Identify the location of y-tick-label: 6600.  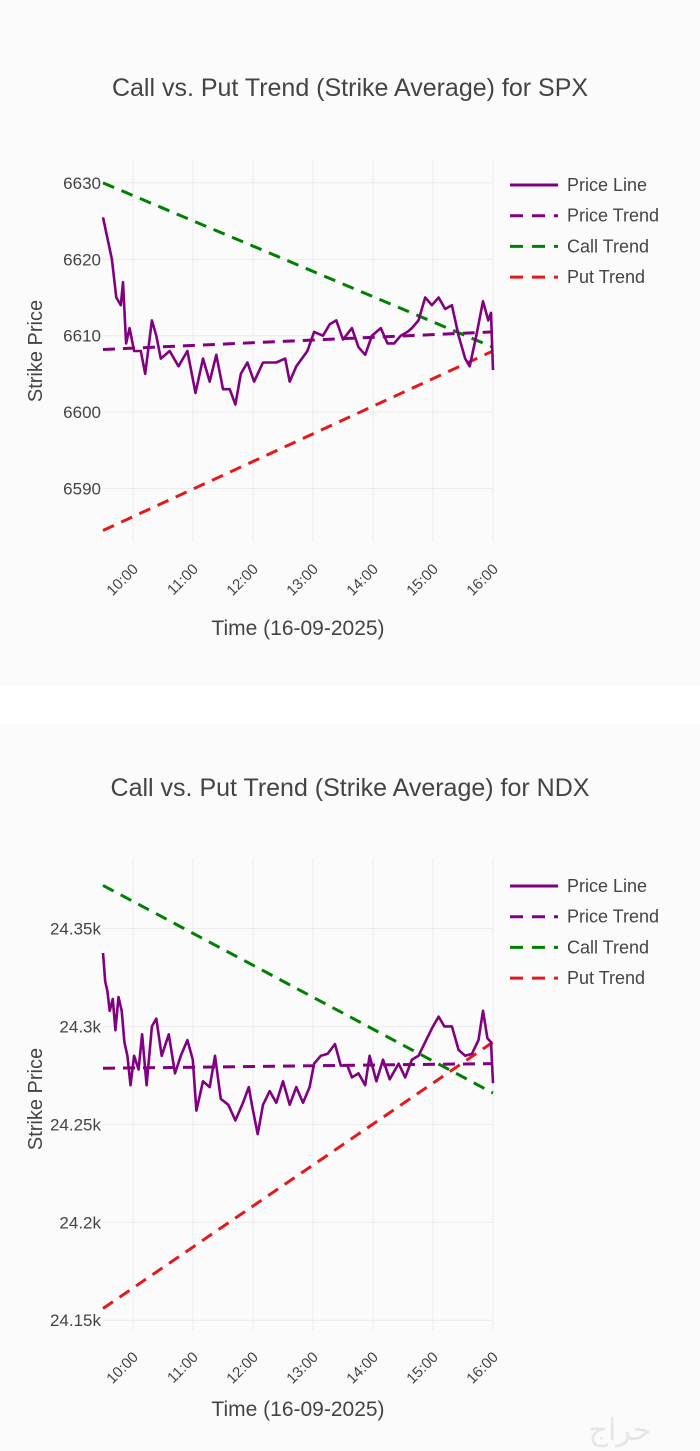
(82, 412).